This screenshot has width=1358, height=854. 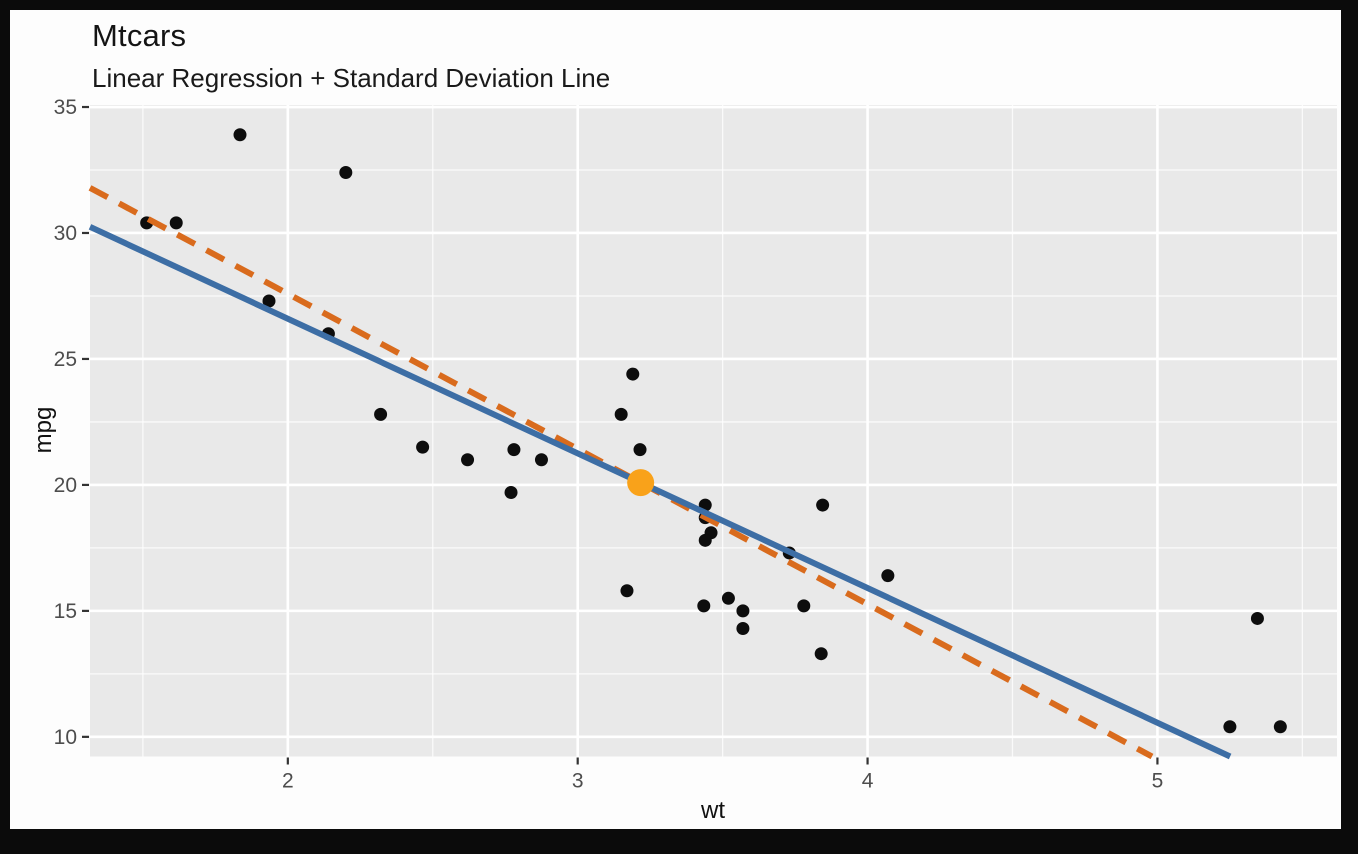 What do you see at coordinates (641, 483) in the screenshot?
I see `mean-point` at bounding box center [641, 483].